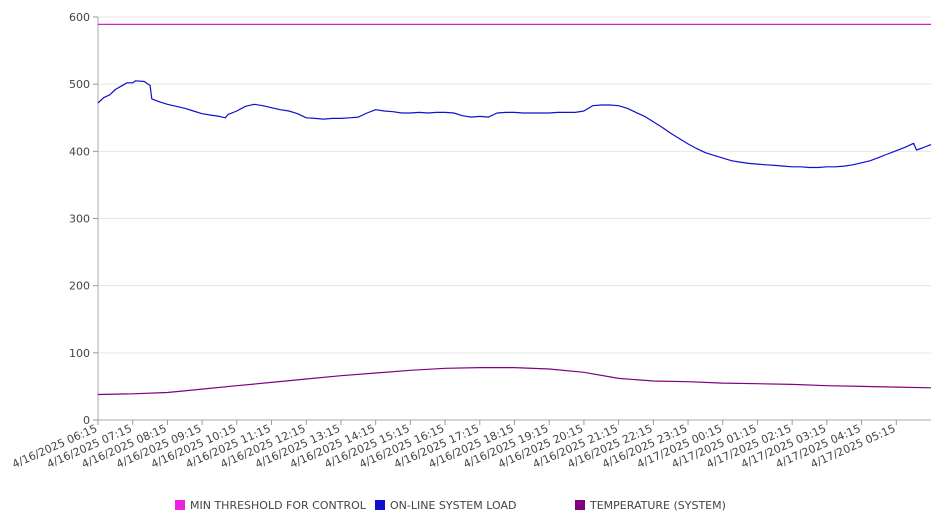  Describe the element at coordinates (79, 17) in the screenshot. I see `y-tick-label: 600` at that location.